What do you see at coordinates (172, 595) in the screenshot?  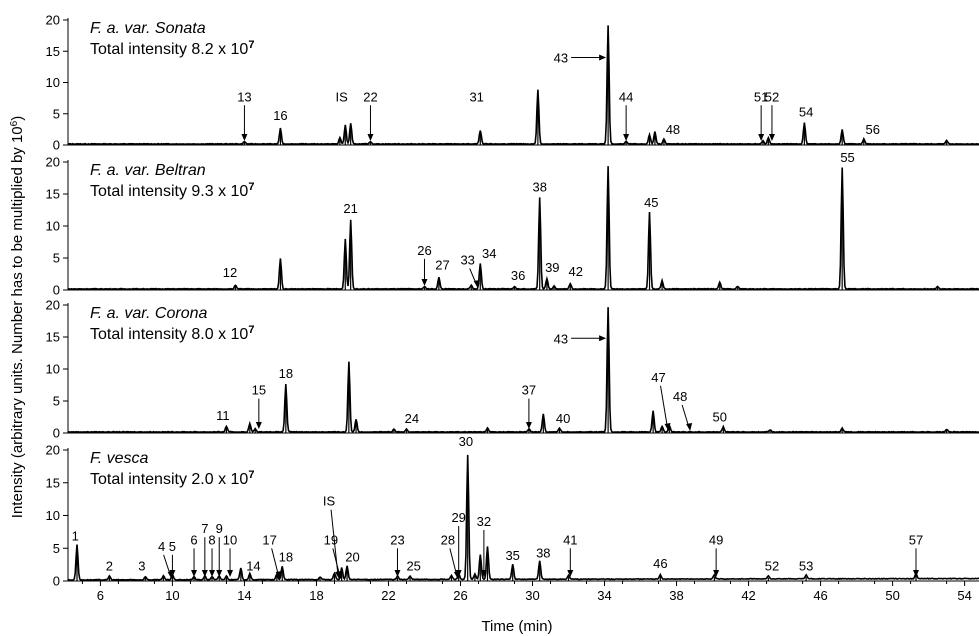 I see `x-tick-label: 10` at bounding box center [172, 595].